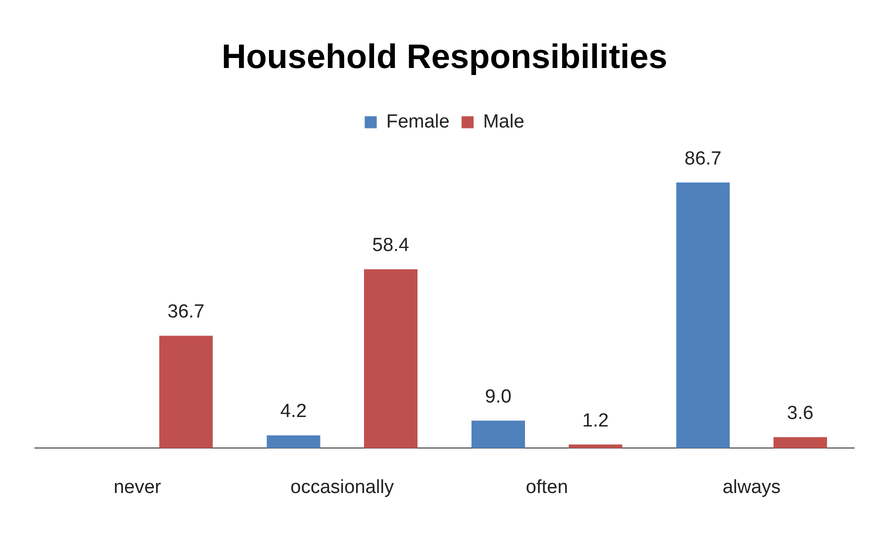 The height and width of the screenshot is (541, 872). Describe the element at coordinates (293, 411) in the screenshot. I see `data-label: 4.2` at that location.